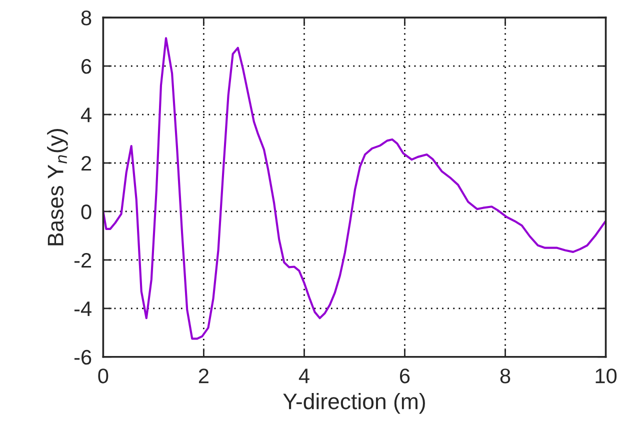 The image size is (633, 439). I want to click on x-tick-label: 0, so click(103, 376).